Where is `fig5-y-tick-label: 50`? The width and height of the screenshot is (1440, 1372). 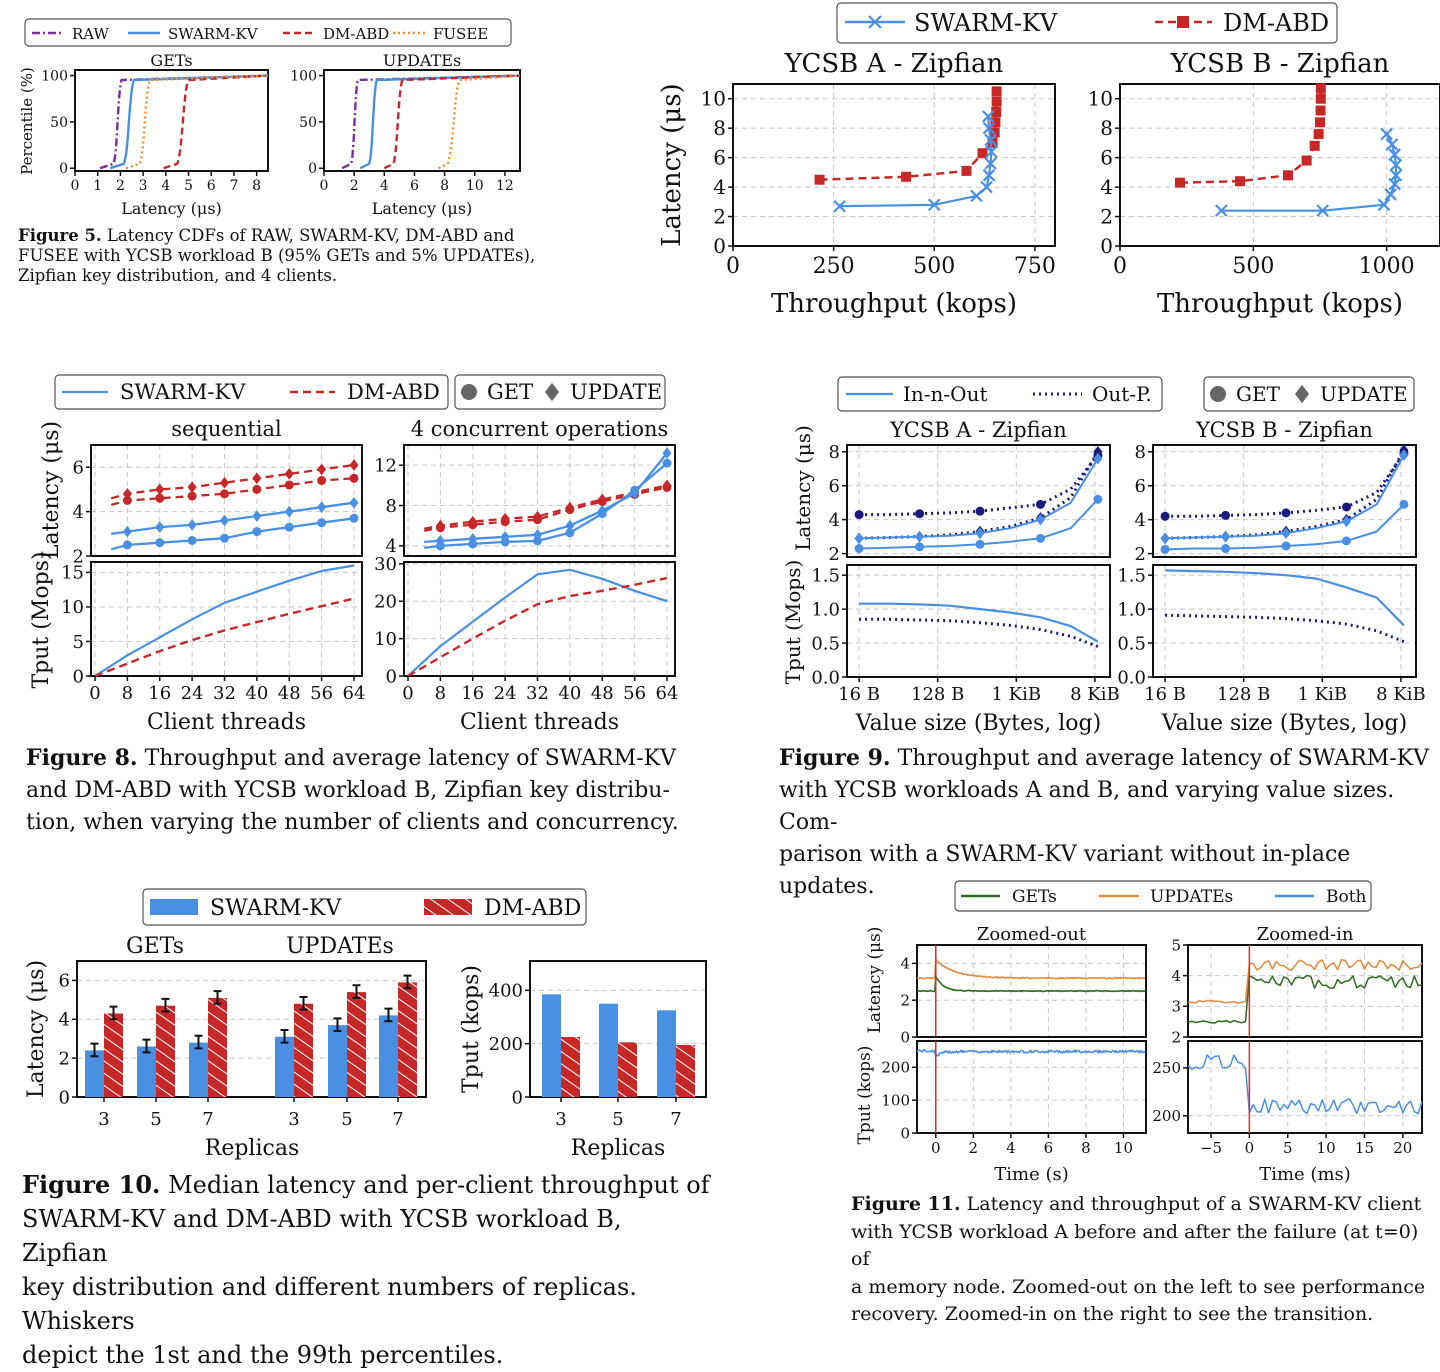 fig5-y-tick-label: 50 is located at coordinates (59, 123).